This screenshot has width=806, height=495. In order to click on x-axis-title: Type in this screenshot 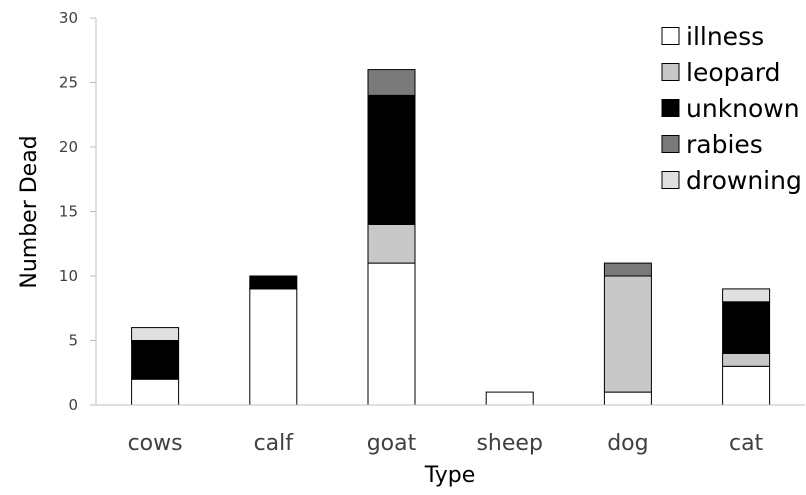, I will do `click(450, 475)`.